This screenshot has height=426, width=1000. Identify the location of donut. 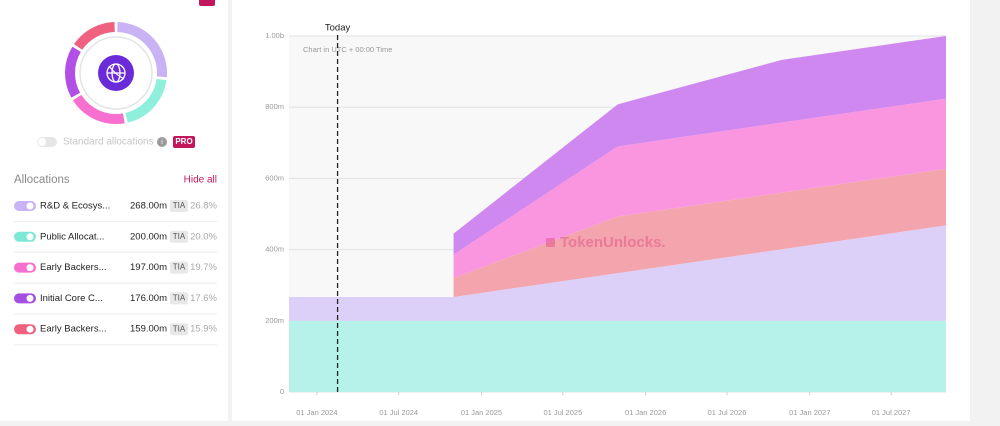
(116, 73).